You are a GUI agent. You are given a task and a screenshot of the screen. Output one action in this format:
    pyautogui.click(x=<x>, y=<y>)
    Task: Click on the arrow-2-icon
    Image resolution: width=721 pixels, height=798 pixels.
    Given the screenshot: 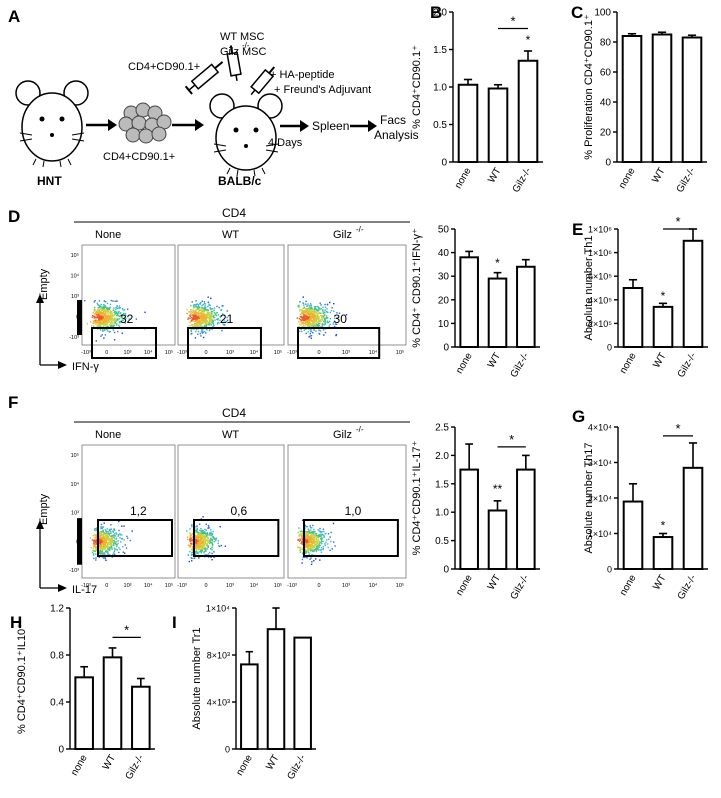 What is the action you would take?
    pyautogui.click(x=188, y=125)
    